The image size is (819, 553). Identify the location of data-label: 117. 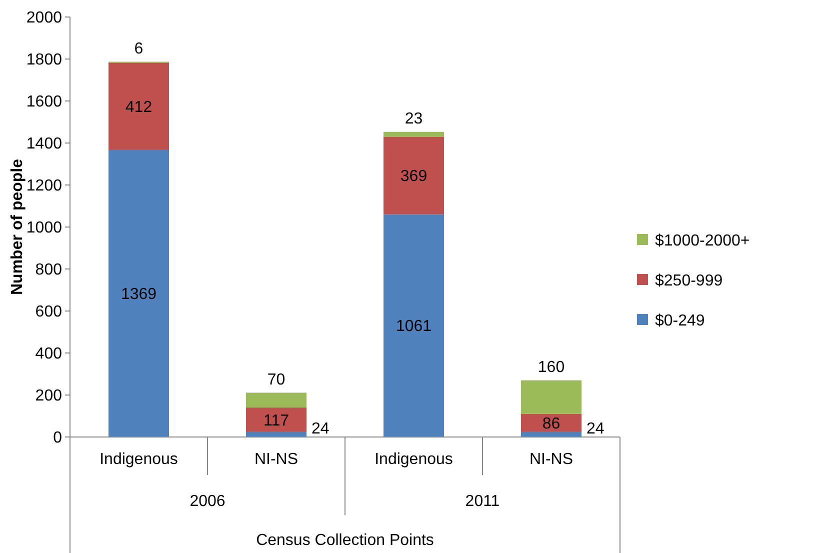
(276, 421).